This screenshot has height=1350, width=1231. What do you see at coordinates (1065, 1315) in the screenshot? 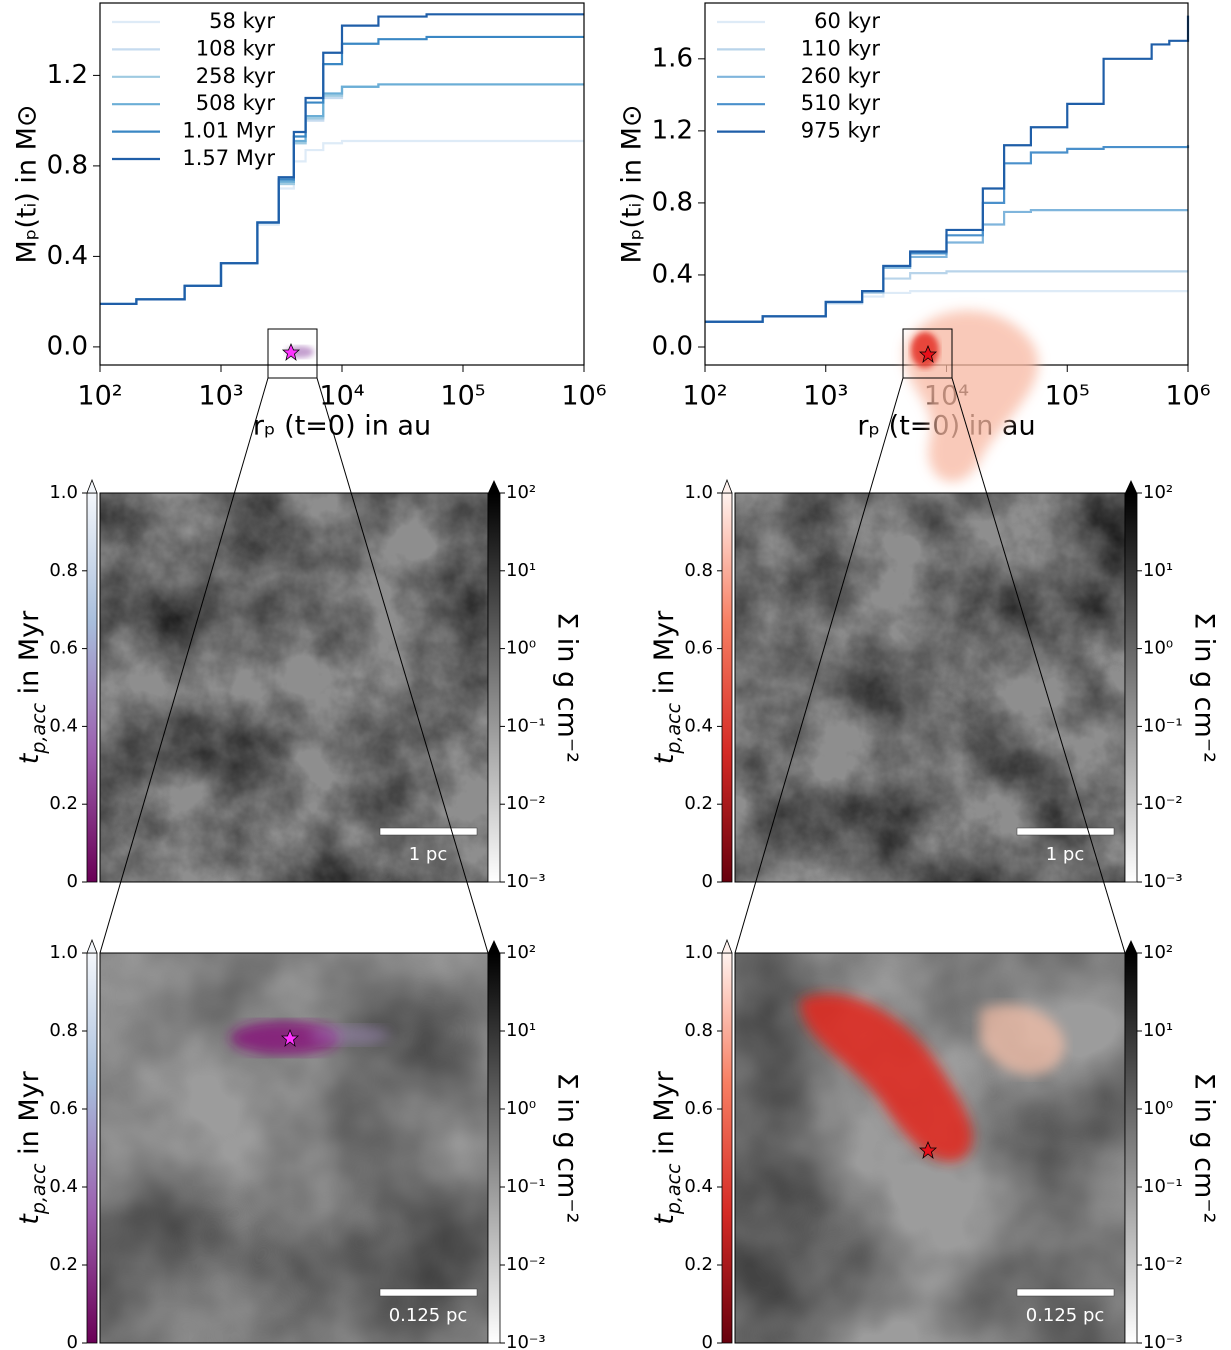
I see `scale-bar-label: 0.125 pc` at bounding box center [1065, 1315].